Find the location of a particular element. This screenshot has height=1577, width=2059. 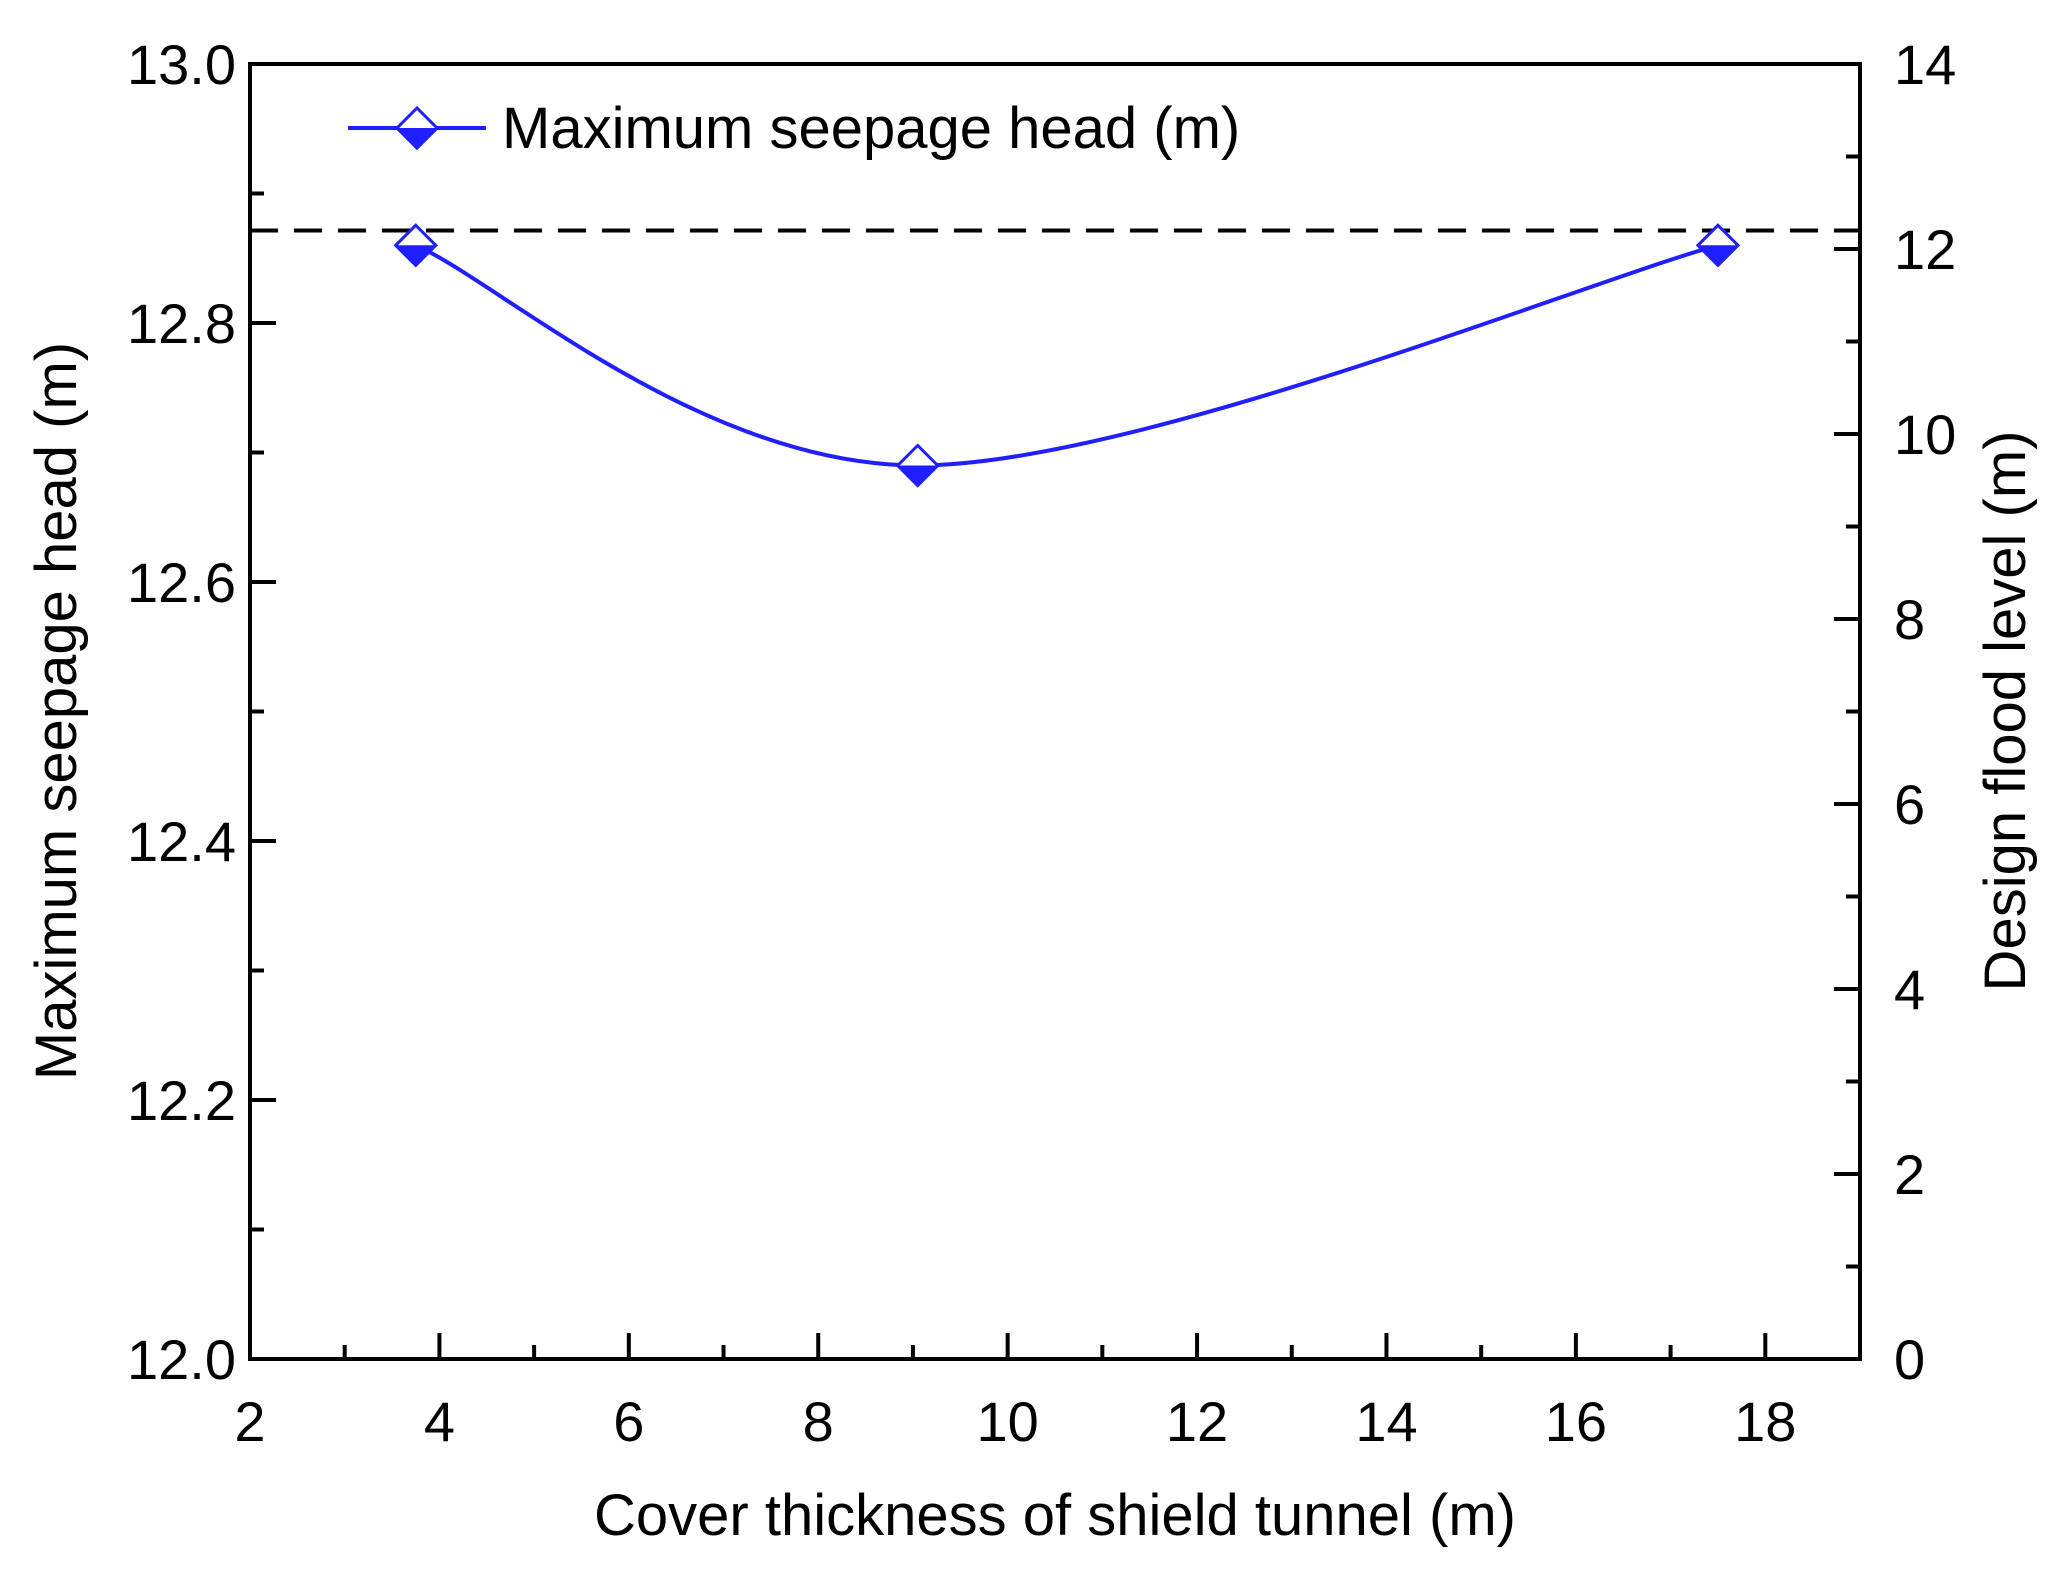

x-tick-label: 12 is located at coordinates (1197, 1421).